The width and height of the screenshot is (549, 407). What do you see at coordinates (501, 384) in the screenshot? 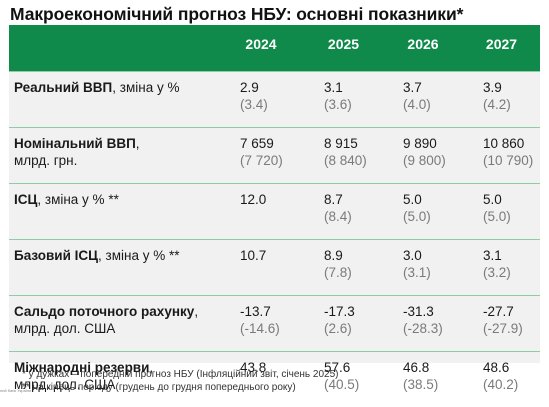
I see `previous-forecast-value: (40.2)` at bounding box center [501, 384].